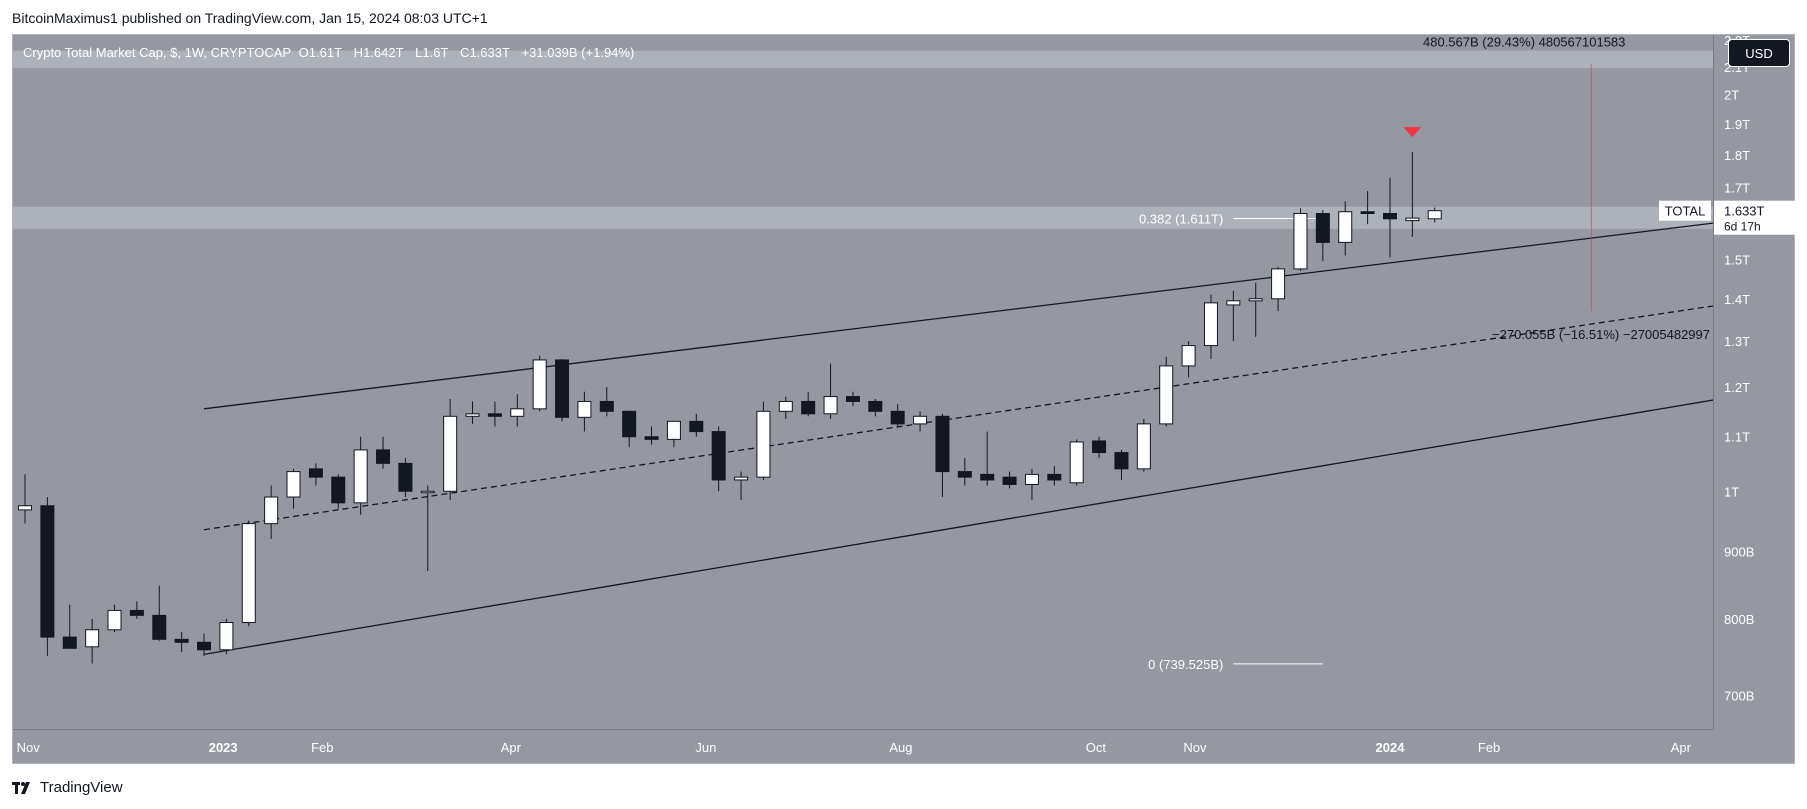 The image size is (1807, 809). What do you see at coordinates (1739, 552) in the screenshot?
I see `y-tick-label-2: 900B` at bounding box center [1739, 552].